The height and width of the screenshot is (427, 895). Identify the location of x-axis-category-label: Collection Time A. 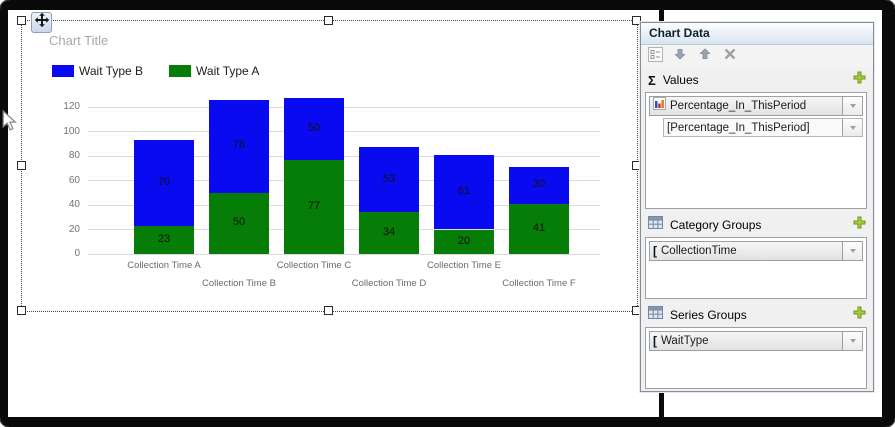
(164, 265).